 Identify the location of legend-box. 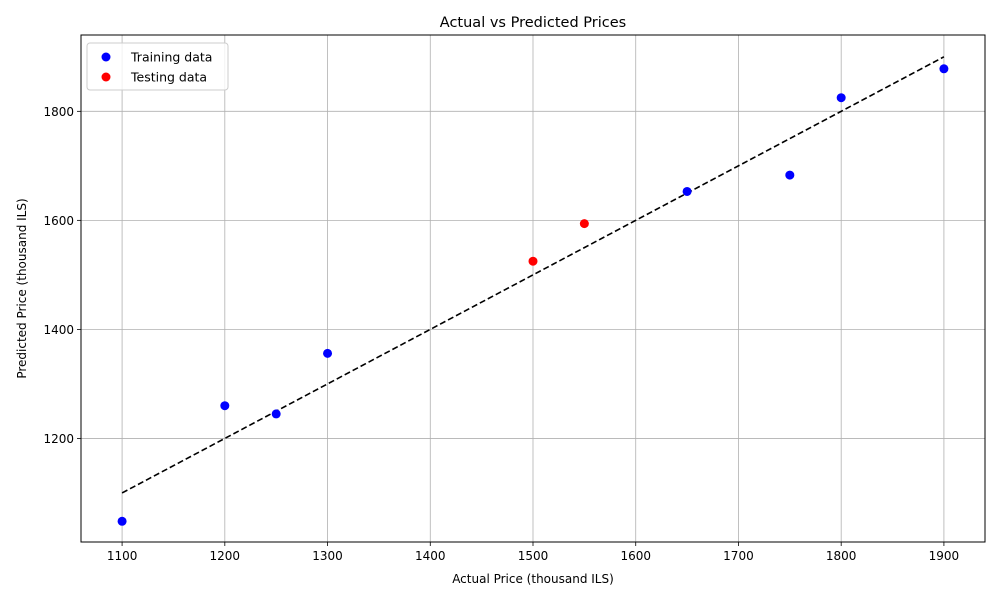
(157, 66).